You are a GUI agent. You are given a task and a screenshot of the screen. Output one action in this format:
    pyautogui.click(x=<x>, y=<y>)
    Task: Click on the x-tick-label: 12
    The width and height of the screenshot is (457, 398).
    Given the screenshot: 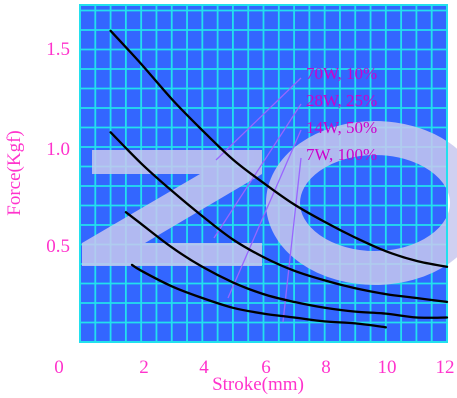 What is the action you would take?
    pyautogui.click(x=445, y=367)
    